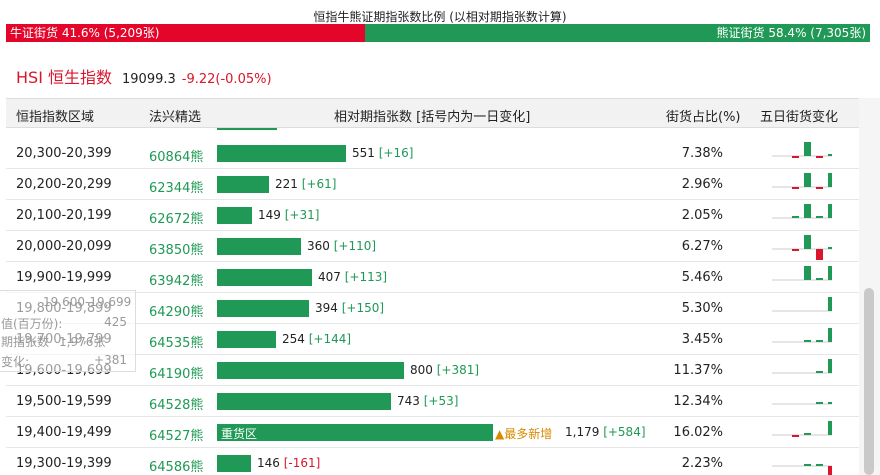 The image size is (880, 475). I want to click on row-warrant-code: 64290熊, so click(176, 312).